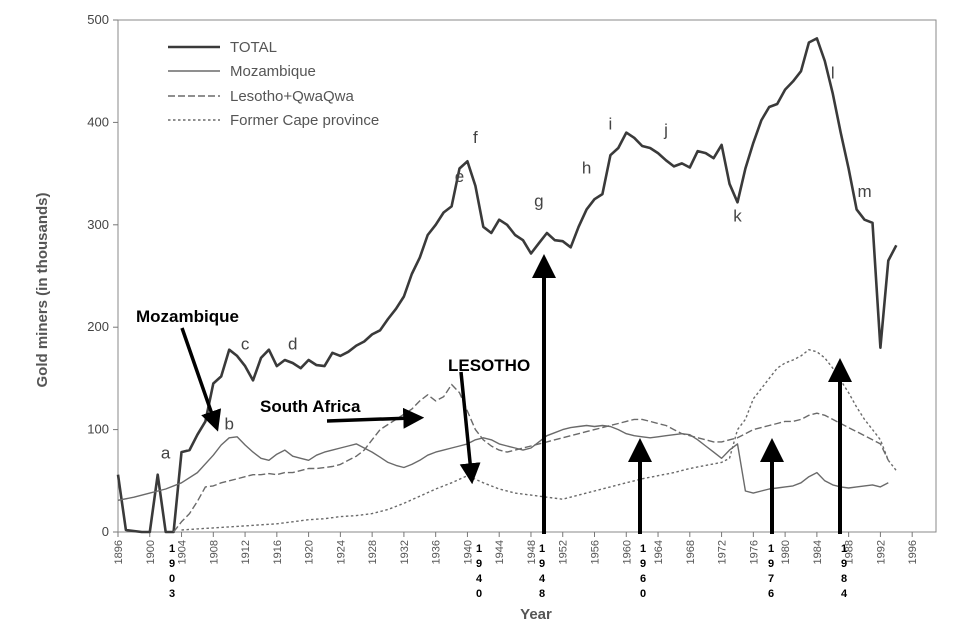  Describe the element at coordinates (536, 614) in the screenshot. I see `x-axis-label: Year` at that location.